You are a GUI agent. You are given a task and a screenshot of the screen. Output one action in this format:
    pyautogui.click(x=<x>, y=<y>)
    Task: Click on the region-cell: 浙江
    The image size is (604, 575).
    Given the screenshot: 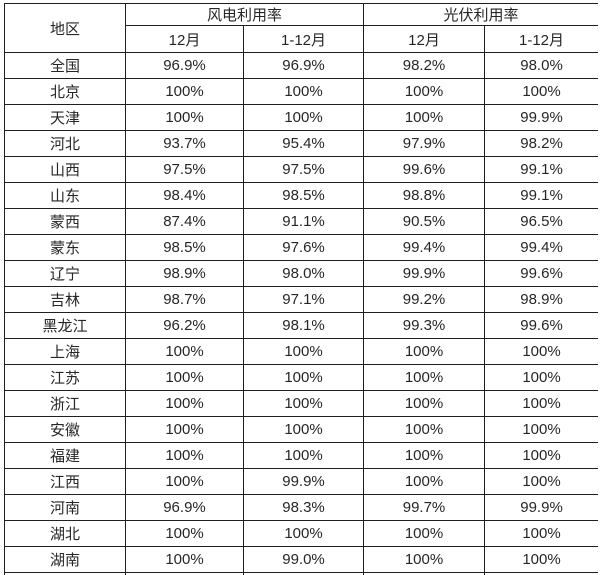 What is the action you would take?
    pyautogui.click(x=65, y=403)
    